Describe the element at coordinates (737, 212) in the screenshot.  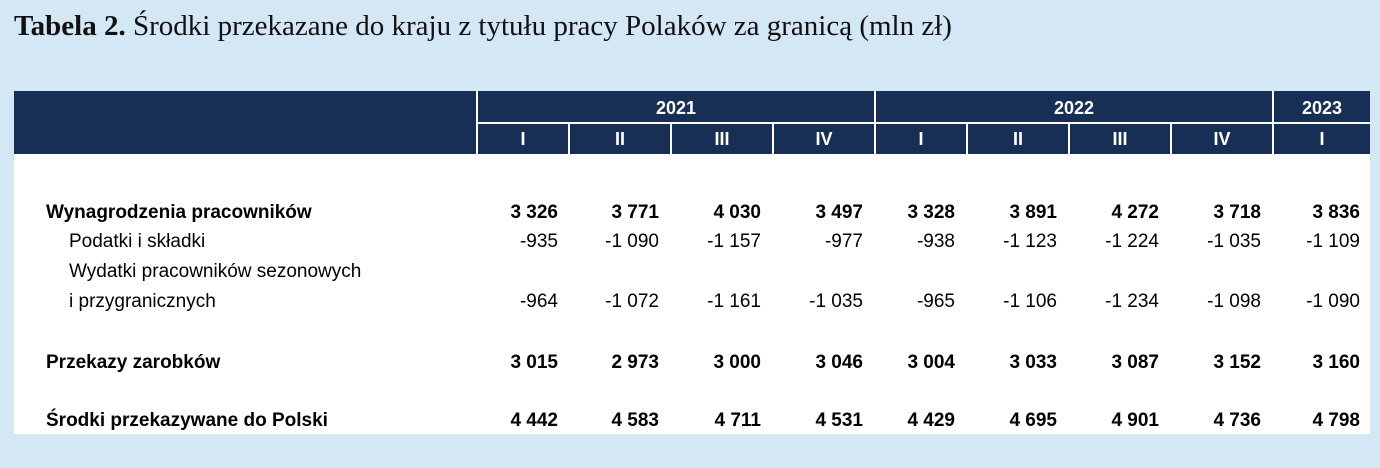
I see `cell: 4 030` at that location.